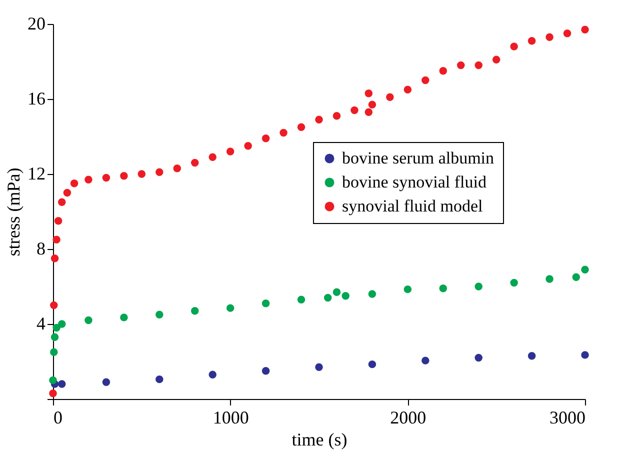 The height and width of the screenshot is (463, 632). I want to click on legend-label: bovine synovial fluid, so click(414, 182).